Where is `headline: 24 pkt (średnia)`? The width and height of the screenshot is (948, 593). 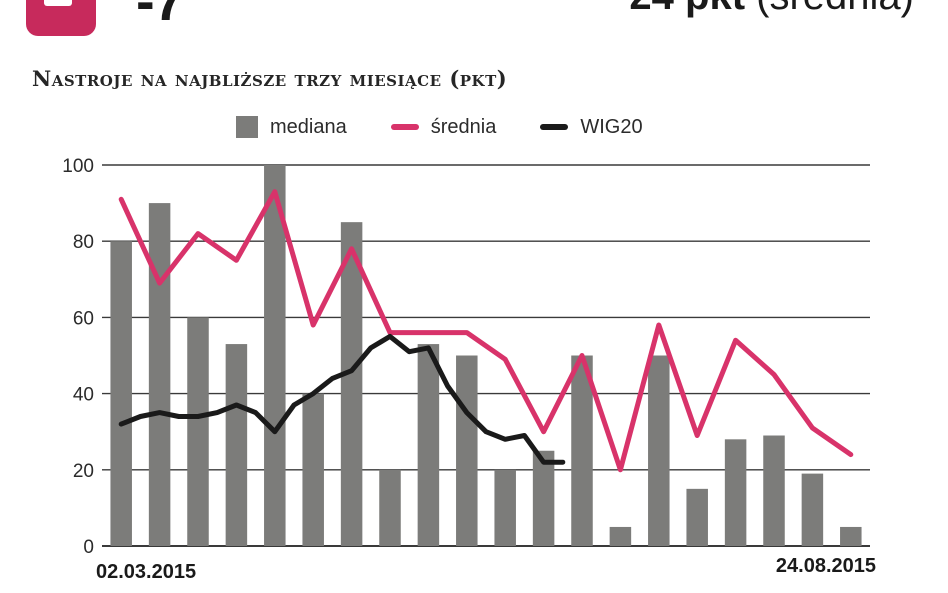
headline: 24 pkt (średnia) is located at coordinates (771, 9).